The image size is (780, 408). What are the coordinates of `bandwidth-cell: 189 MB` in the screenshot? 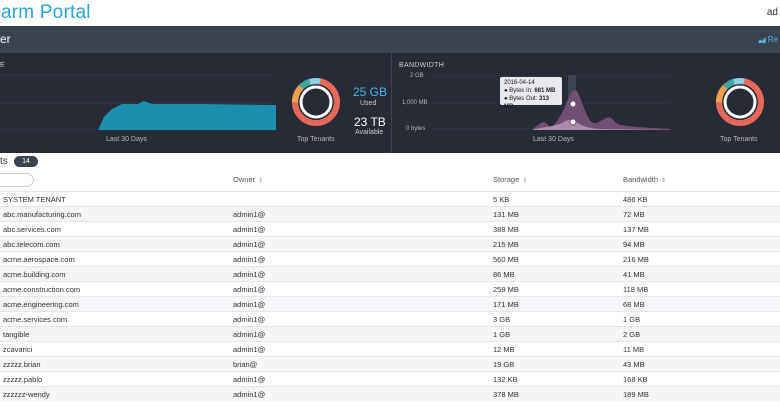 It's located at (636, 394).